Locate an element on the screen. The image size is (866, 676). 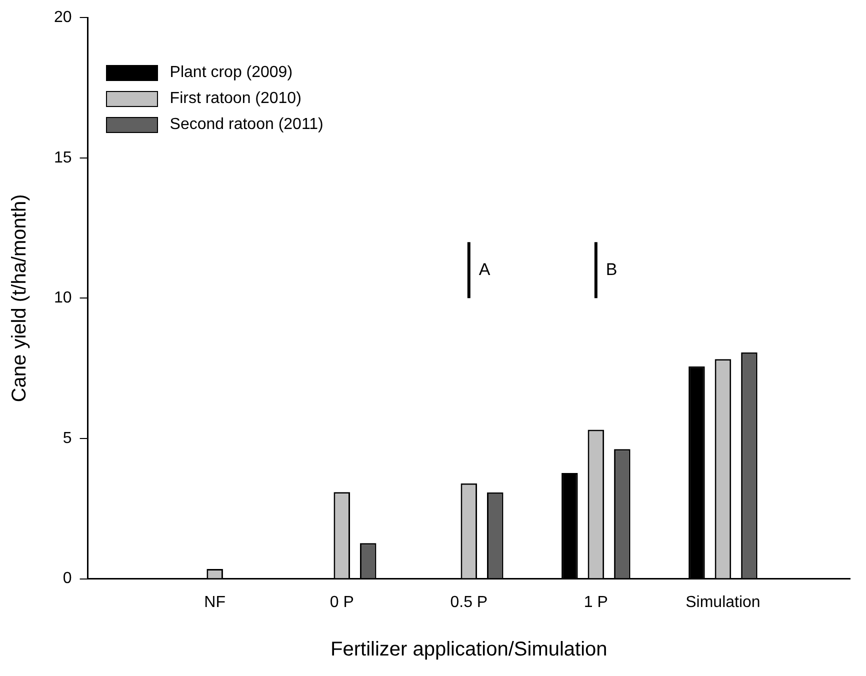
legend-label: First ratoon (2010) is located at coordinates (236, 99).